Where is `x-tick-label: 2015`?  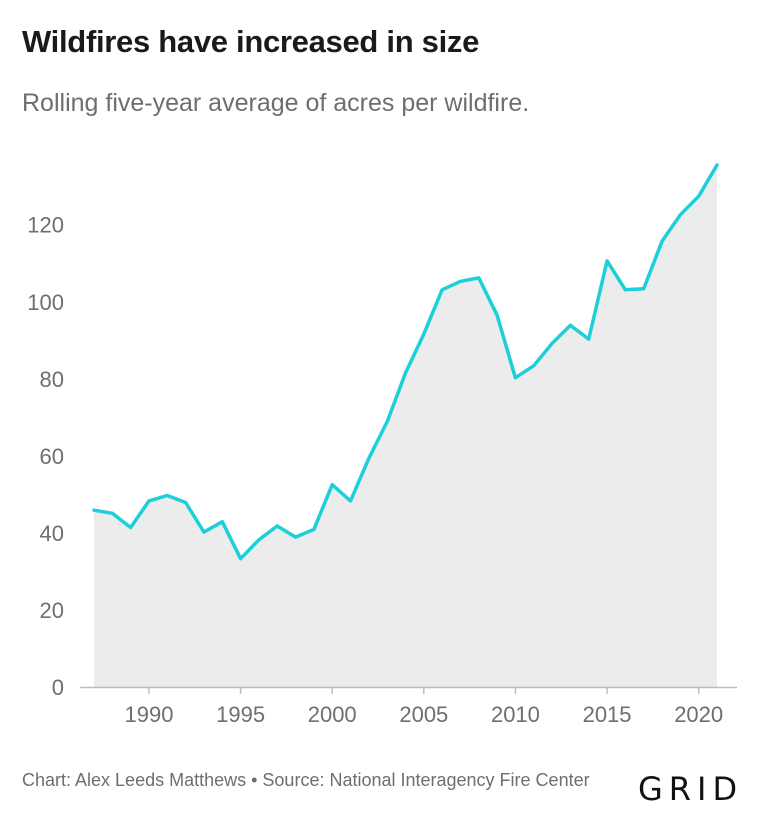 x-tick-label: 2015 is located at coordinates (607, 714).